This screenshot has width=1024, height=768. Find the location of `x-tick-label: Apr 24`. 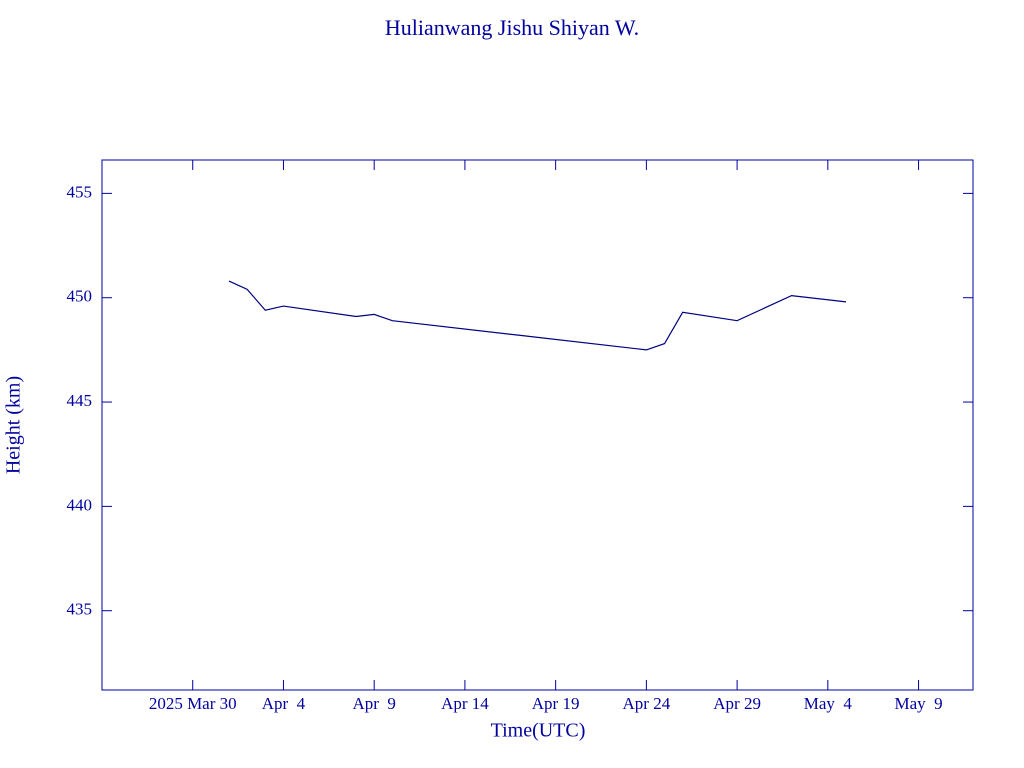

x-tick-label: Apr 24 is located at coordinates (647, 703).